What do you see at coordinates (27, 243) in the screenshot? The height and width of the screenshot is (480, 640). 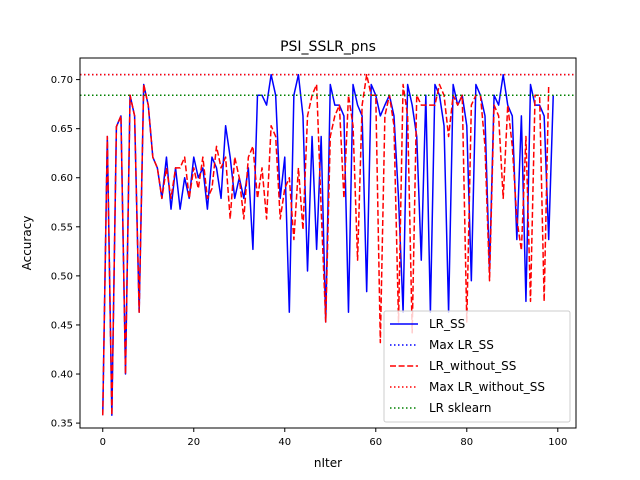 I see `y-axis-label: Accuracy` at bounding box center [27, 243].